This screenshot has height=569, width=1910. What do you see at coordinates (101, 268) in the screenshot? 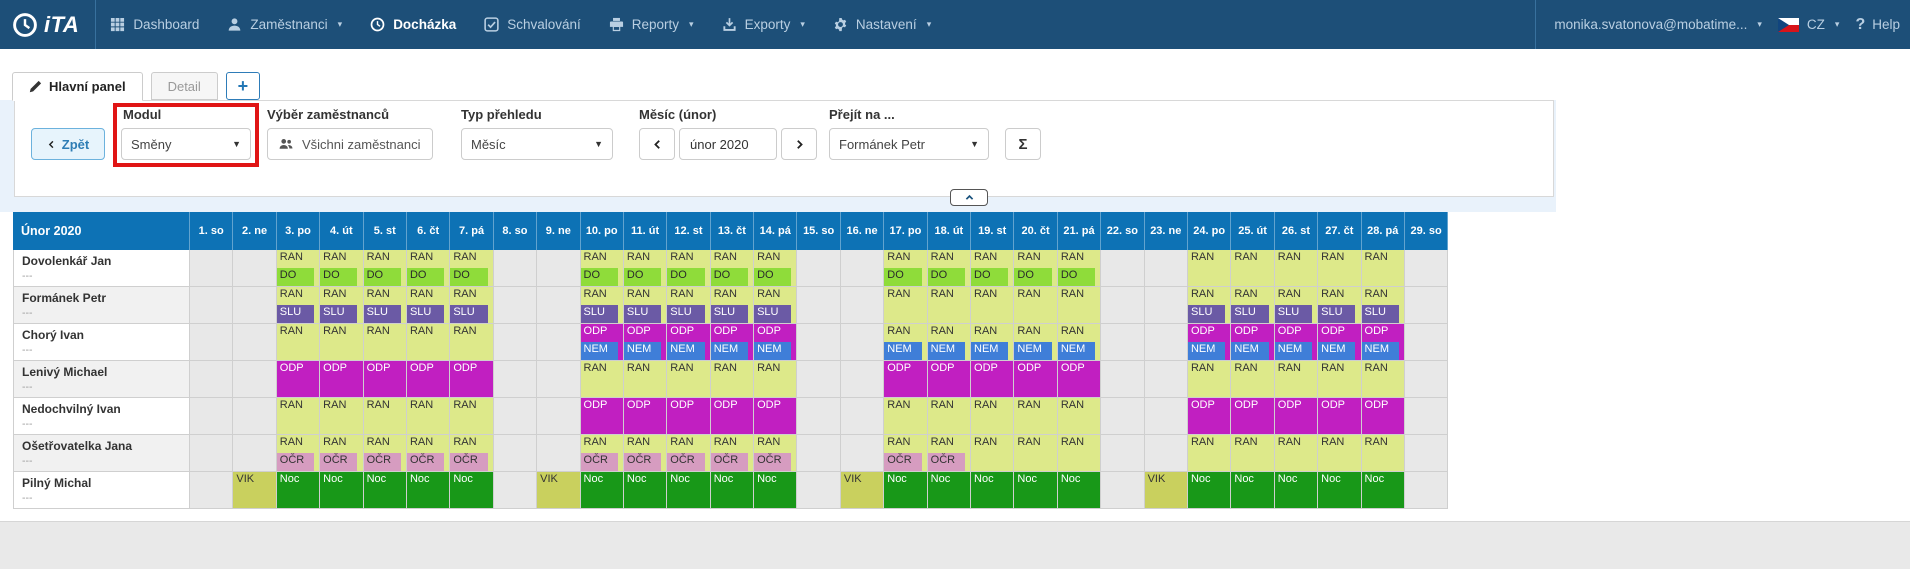
I see `employee-name-cell: Dovolenkář Jan ---` at bounding box center [101, 268].